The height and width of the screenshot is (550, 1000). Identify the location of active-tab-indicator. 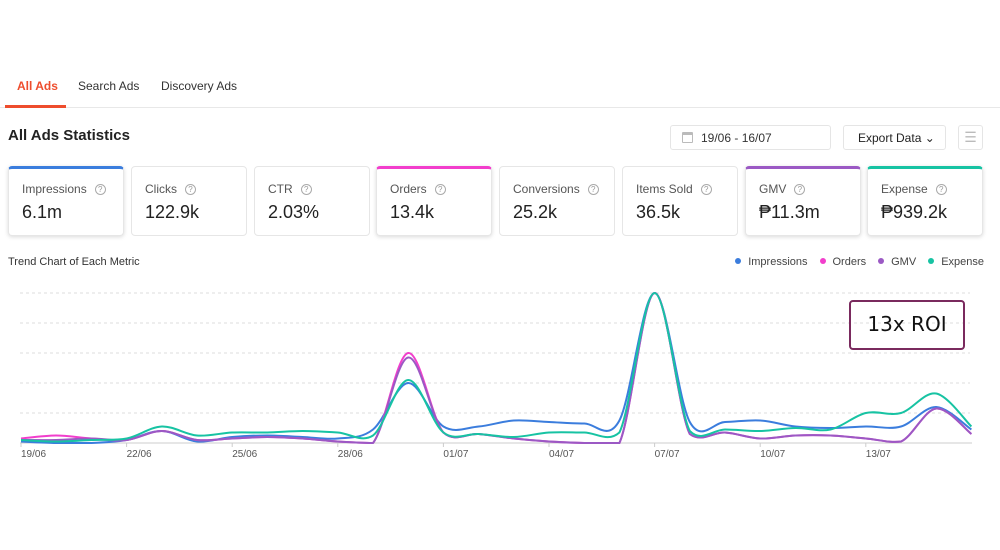
(35, 106).